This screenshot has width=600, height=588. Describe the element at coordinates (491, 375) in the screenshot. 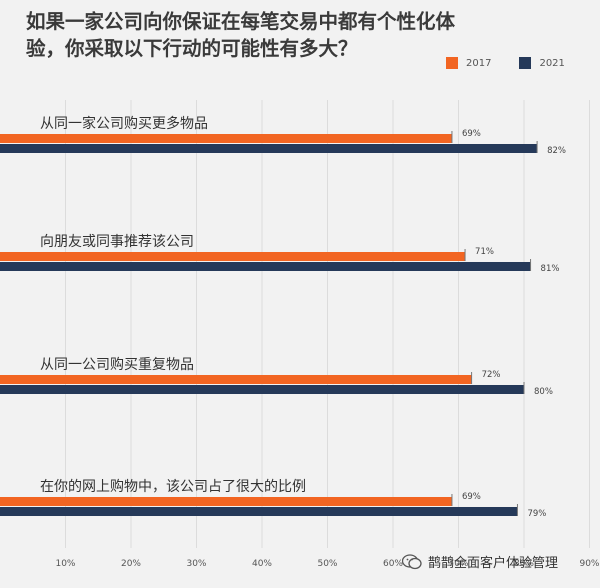

I see `value-label-2017: 72%` at that location.